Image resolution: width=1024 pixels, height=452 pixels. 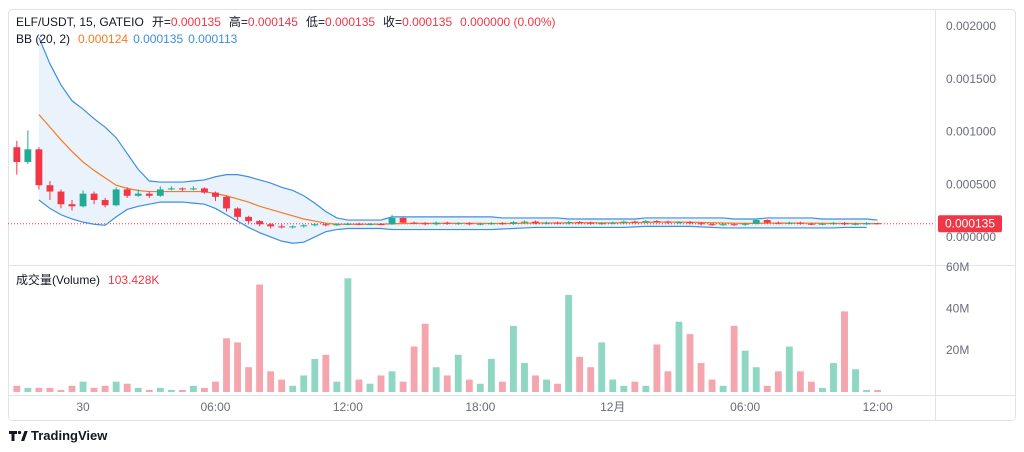 I want to click on volume-value: 103.428K, so click(x=133, y=280).